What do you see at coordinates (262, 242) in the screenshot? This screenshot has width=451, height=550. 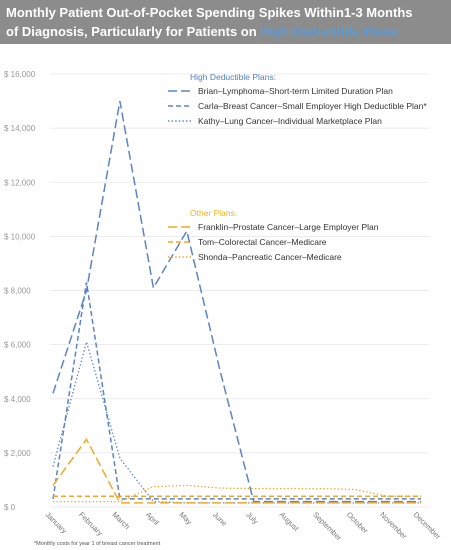 I see `legend-label: Tom–Colorectal Cancer–Medicare` at bounding box center [262, 242].